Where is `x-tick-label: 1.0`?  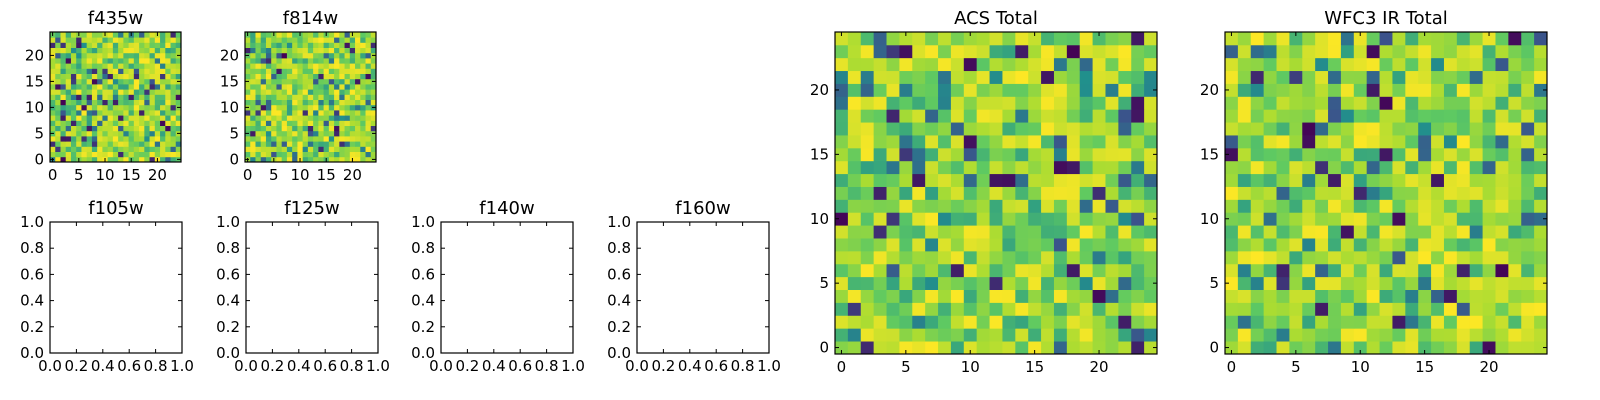 x-tick-label: 1.0 is located at coordinates (378, 366).